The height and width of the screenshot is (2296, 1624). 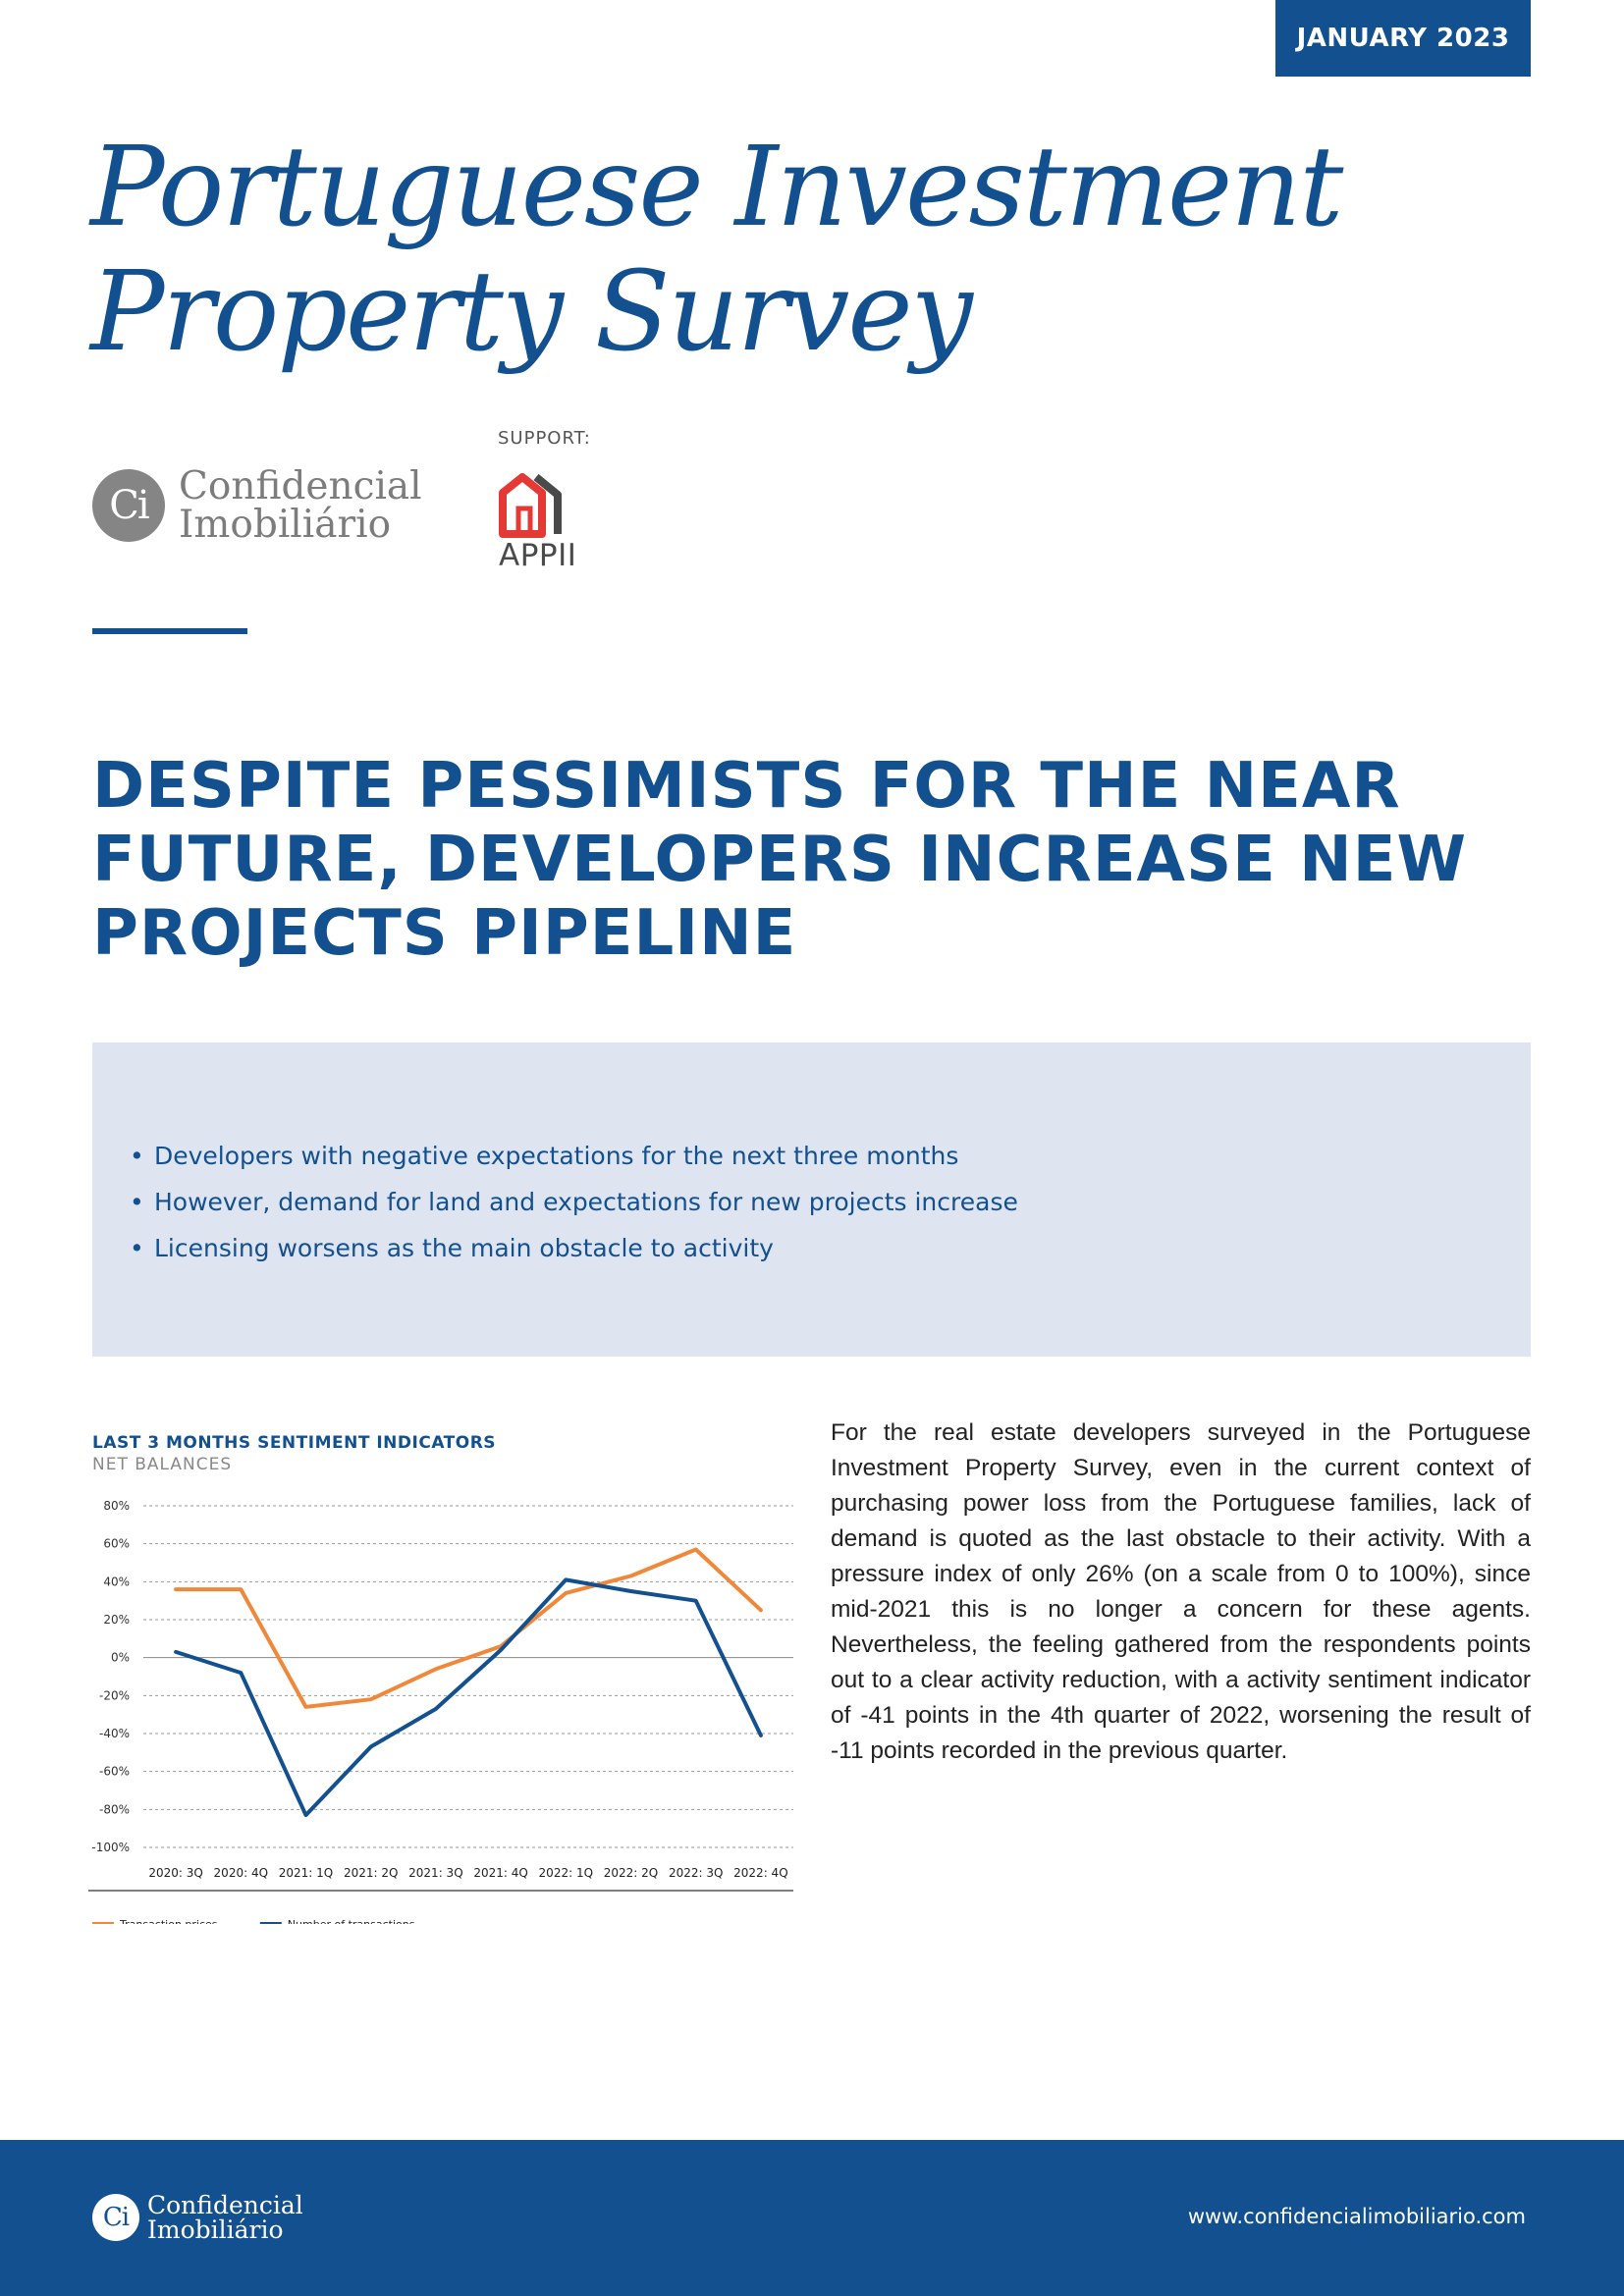 I want to click on legend-label: Number of transactions, so click(x=351, y=1921).